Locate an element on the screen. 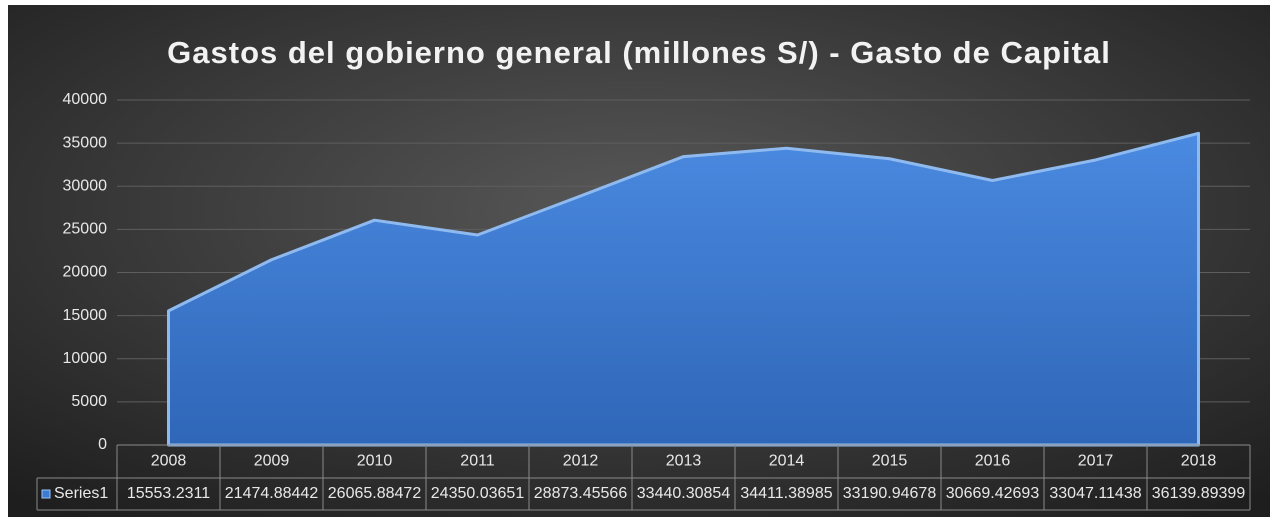 The width and height of the screenshot is (1278, 520). x-tick-label: 2008 is located at coordinates (169, 461).